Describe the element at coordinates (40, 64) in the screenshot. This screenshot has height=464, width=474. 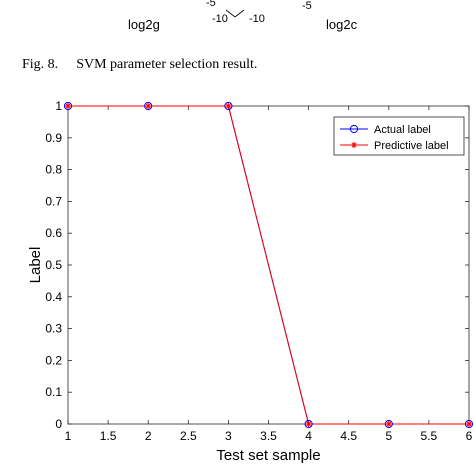
I see `caption-number: Fig. 8.` at that location.